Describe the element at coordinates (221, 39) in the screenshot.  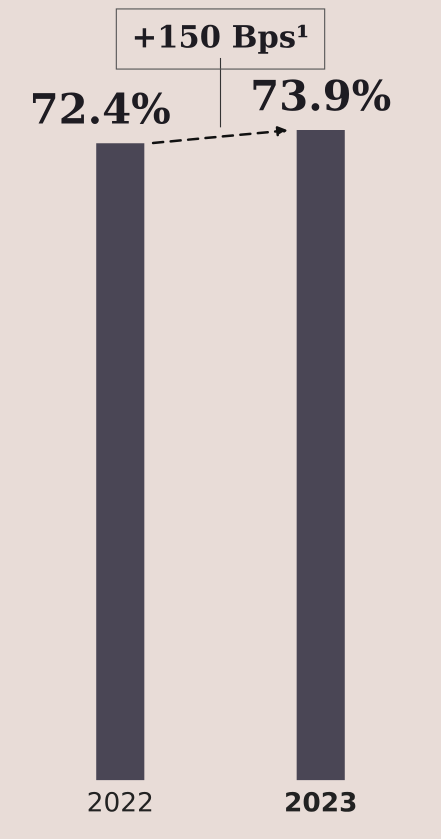
I see `text: +150 Bps¹` at that location.